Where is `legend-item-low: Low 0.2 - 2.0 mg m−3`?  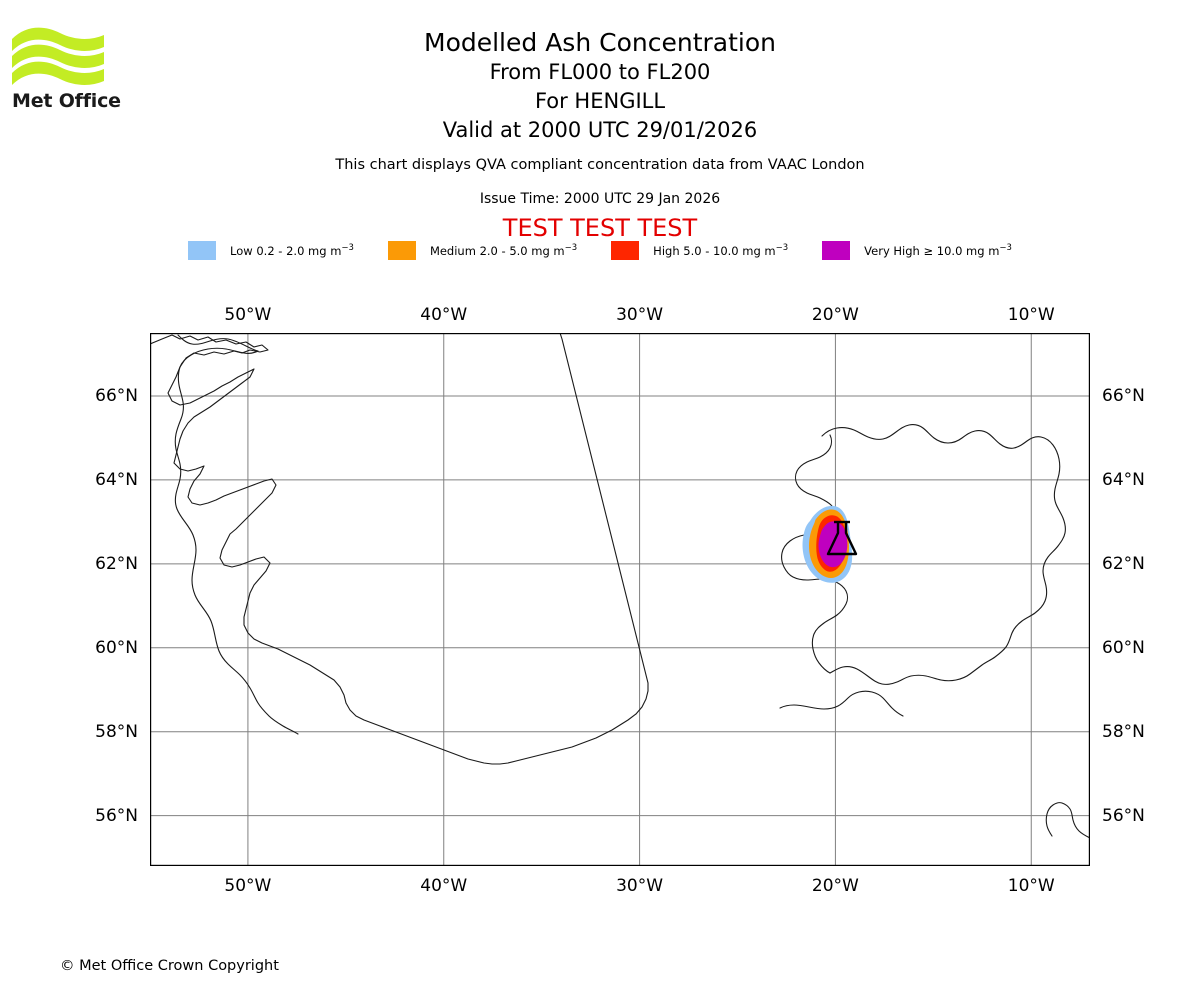
legend-item-low: Low 0.2 - 2.0 mg m−3 is located at coordinates (271, 250).